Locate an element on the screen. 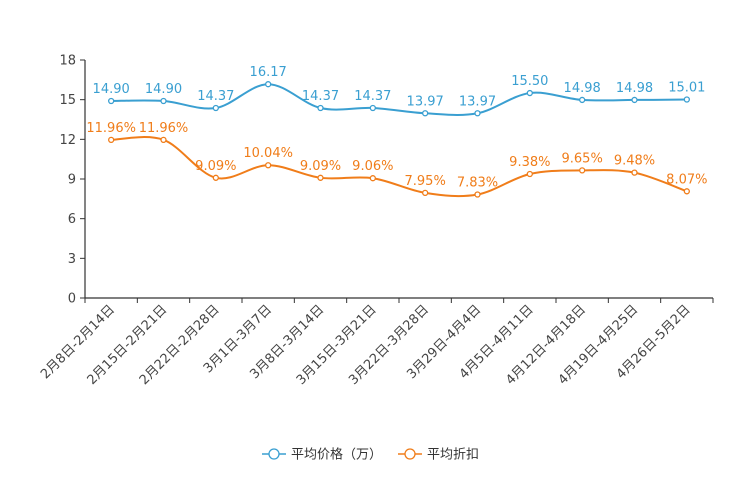 This screenshot has height=496, width=744. data-label: 9.65% is located at coordinates (582, 158).